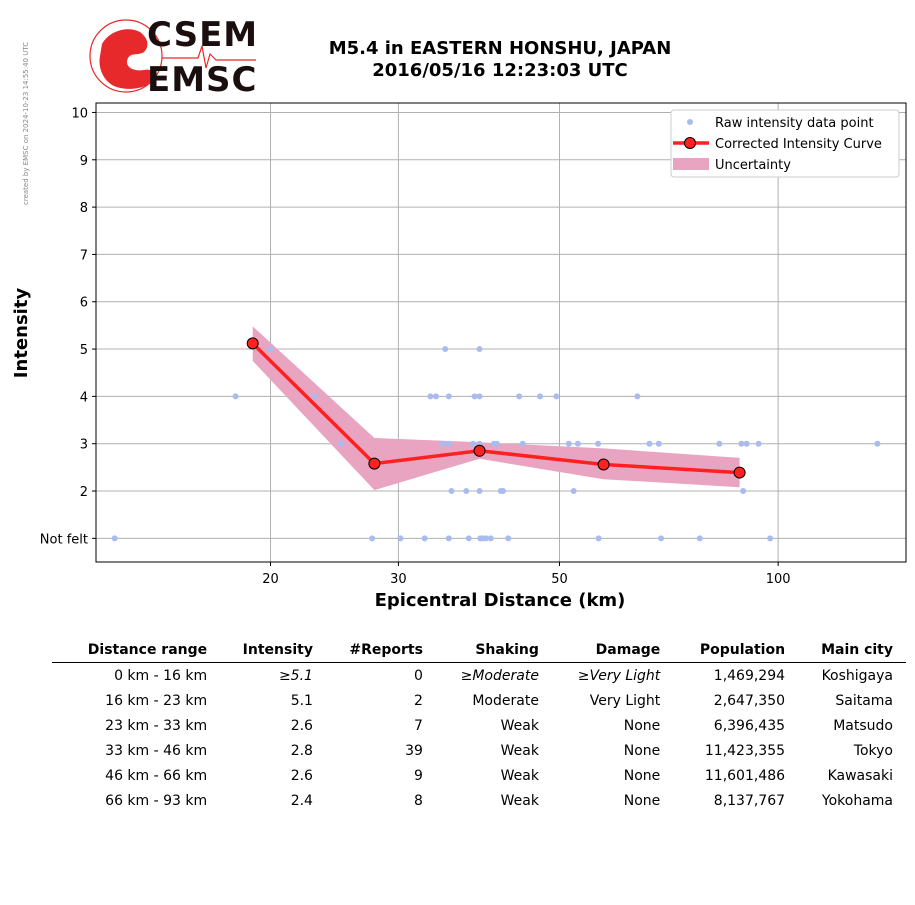 This screenshot has height=905, width=915. I want to click on legend-box, so click(785, 143).